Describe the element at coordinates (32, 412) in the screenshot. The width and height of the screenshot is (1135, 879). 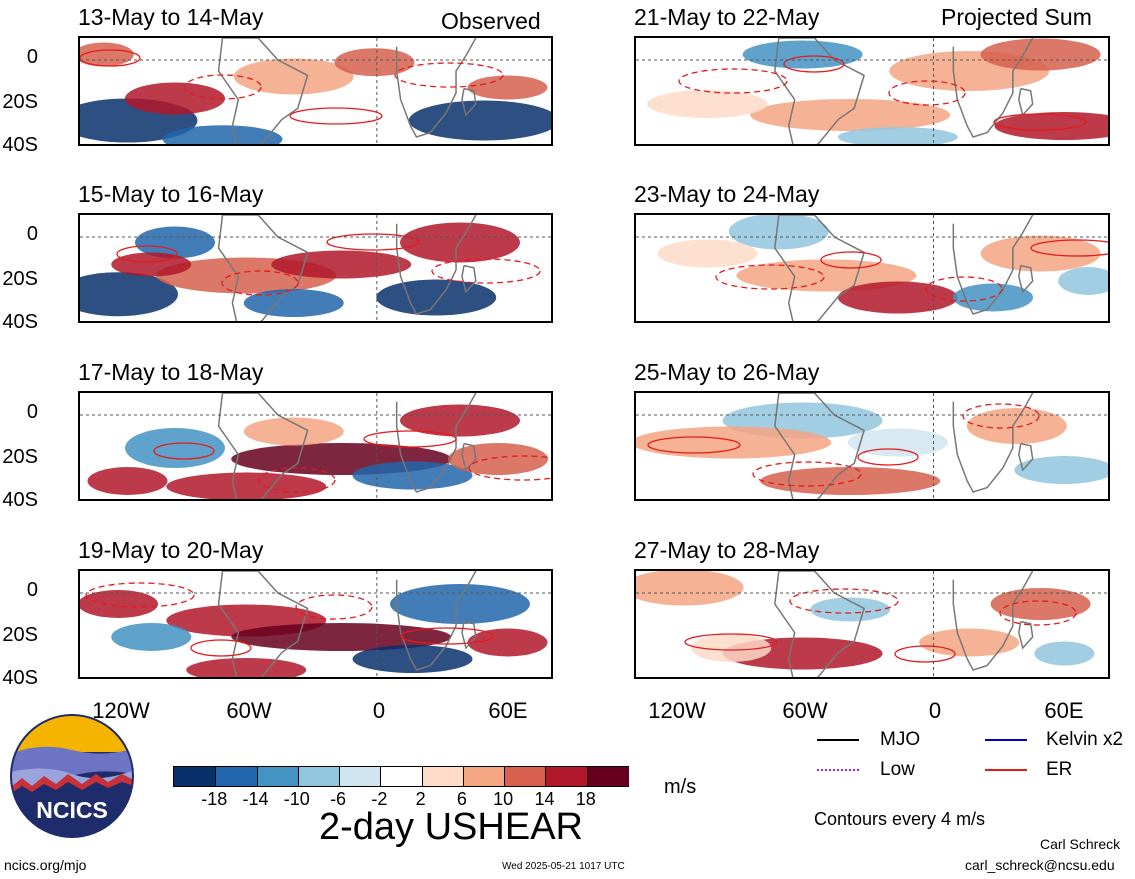
I see `ytick-0-row3: 0` at that location.